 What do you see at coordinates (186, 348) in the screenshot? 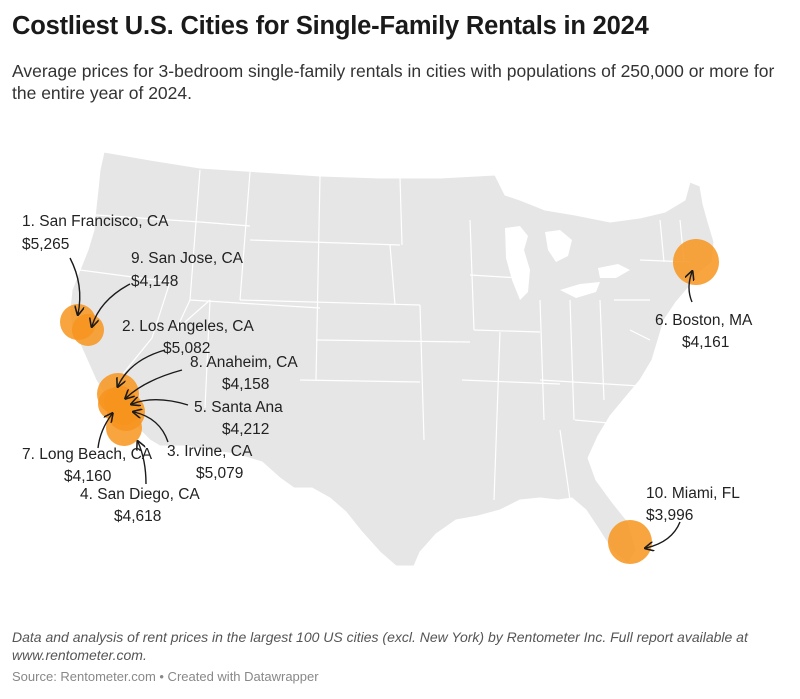
I see `label-los-angeles-price: $5,082` at bounding box center [186, 348].